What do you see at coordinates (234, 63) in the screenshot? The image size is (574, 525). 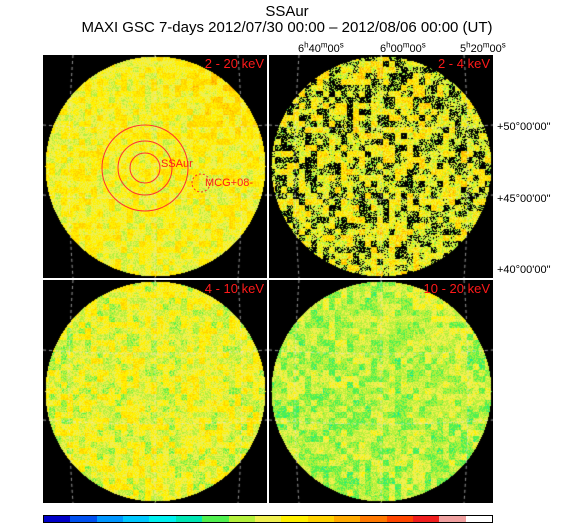 I see `band-label: 2 - 20 keV` at bounding box center [234, 63].